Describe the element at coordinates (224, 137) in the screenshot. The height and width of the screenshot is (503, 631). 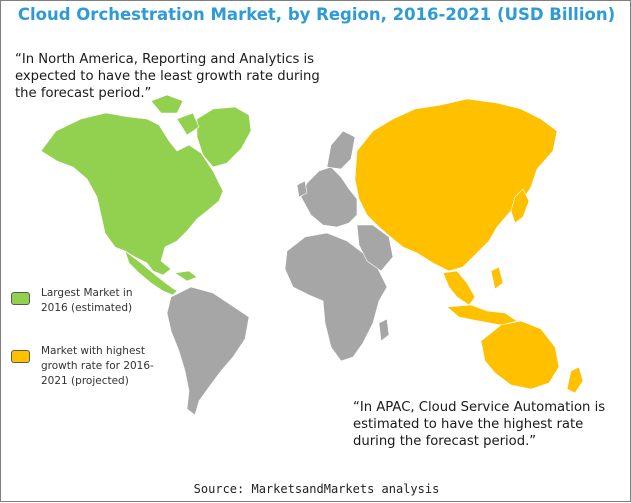
I see `greenland` at that location.